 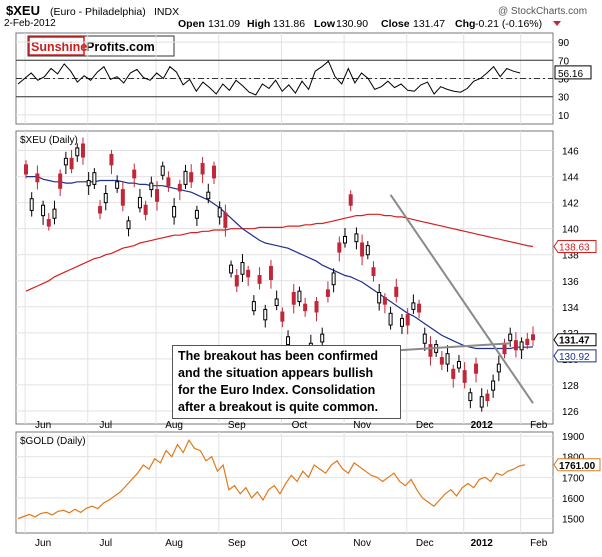 I want to click on chart-exchange: INDX, so click(x=166, y=12).